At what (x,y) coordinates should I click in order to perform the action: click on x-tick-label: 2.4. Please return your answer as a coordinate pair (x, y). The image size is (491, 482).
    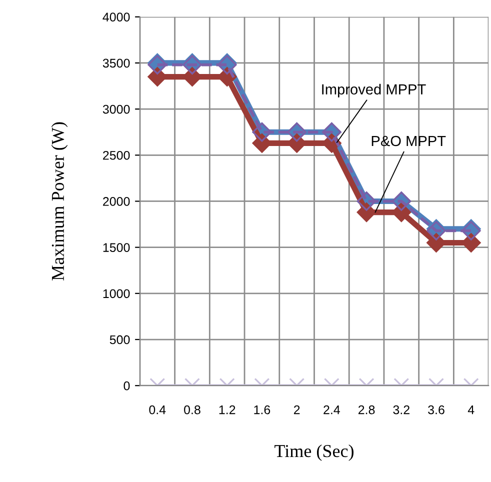
    Looking at the image, I should click on (332, 409).